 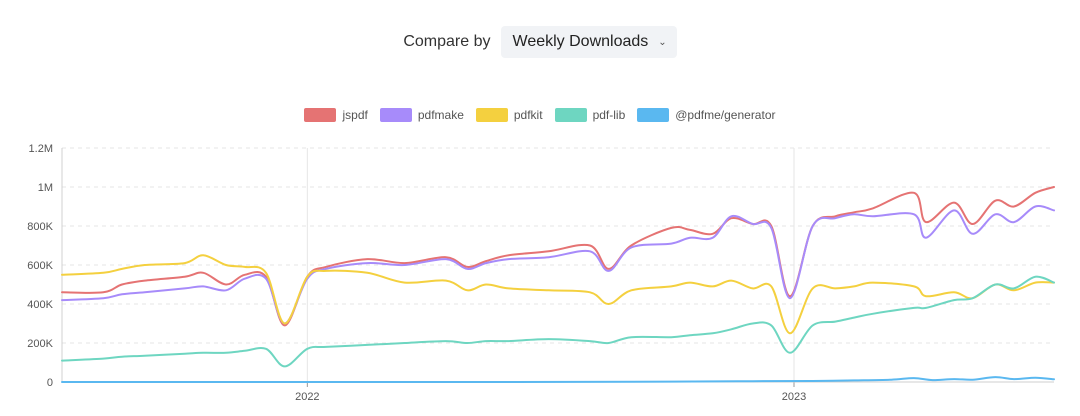 I want to click on legend-item-pdfkit: pdfkit, so click(x=509, y=115).